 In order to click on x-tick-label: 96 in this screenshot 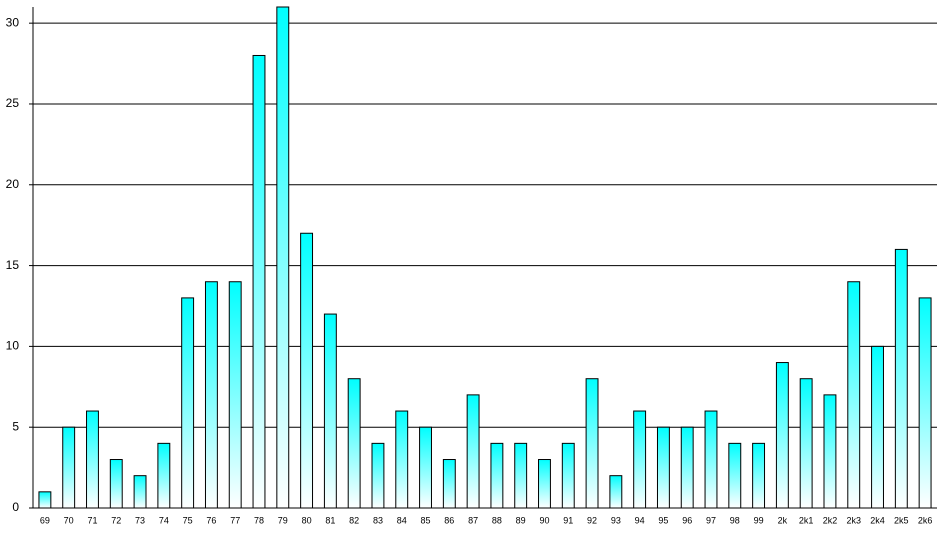, I will do `click(687, 520)`.